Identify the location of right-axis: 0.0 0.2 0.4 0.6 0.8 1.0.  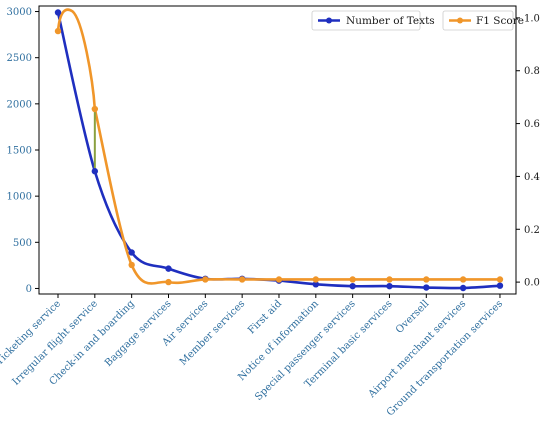
(528, 151).